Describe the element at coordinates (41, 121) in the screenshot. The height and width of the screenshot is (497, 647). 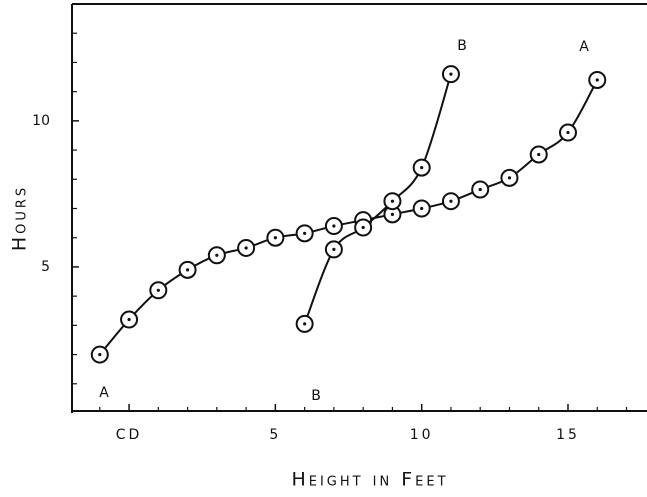
I see `y-tick-label: 10` at that location.